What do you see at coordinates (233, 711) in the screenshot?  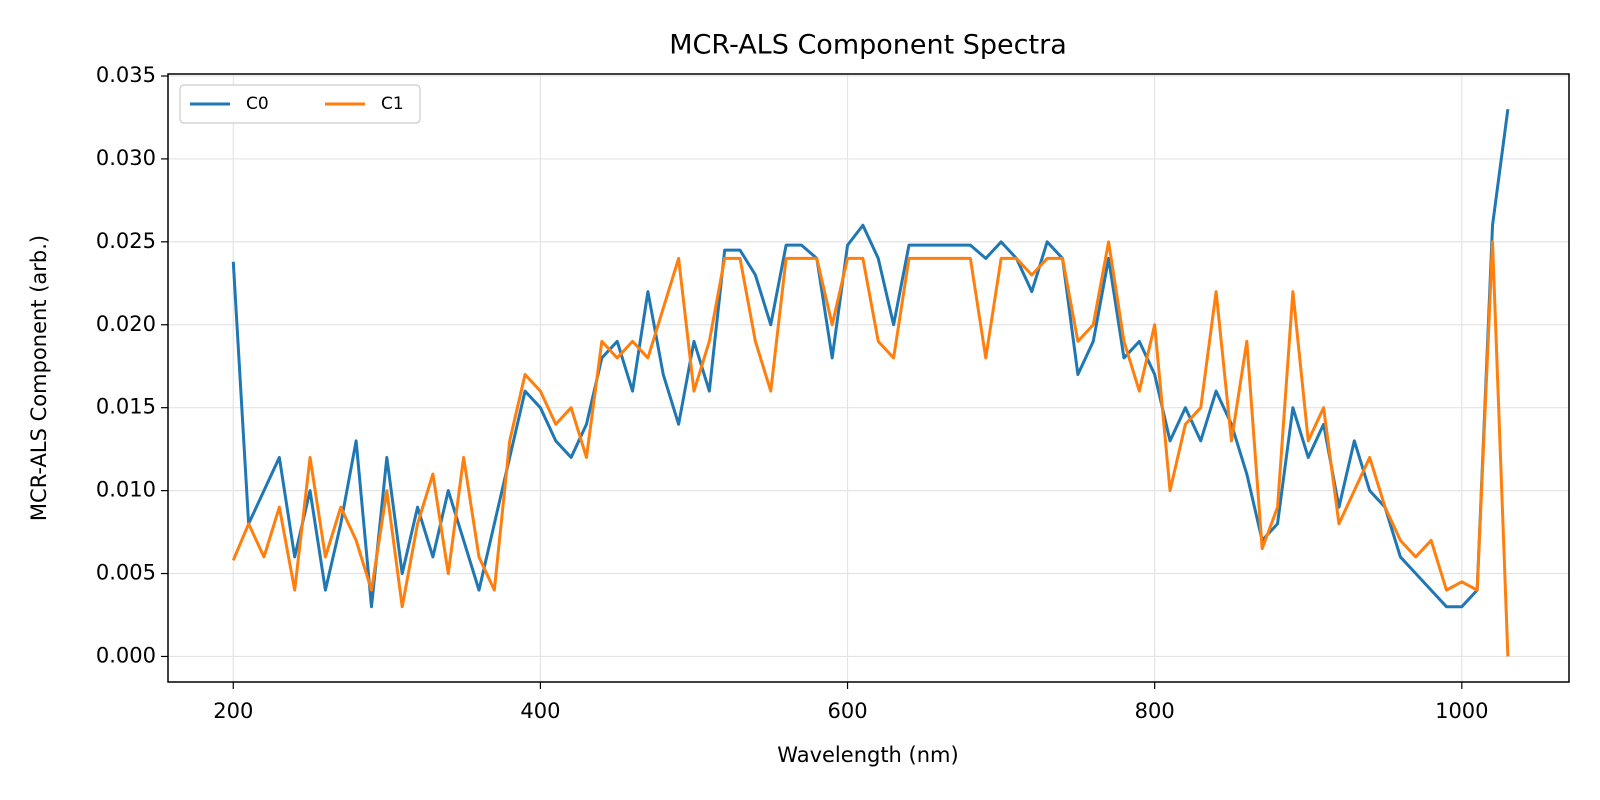 I see `x-tick-label: 200` at bounding box center [233, 711].